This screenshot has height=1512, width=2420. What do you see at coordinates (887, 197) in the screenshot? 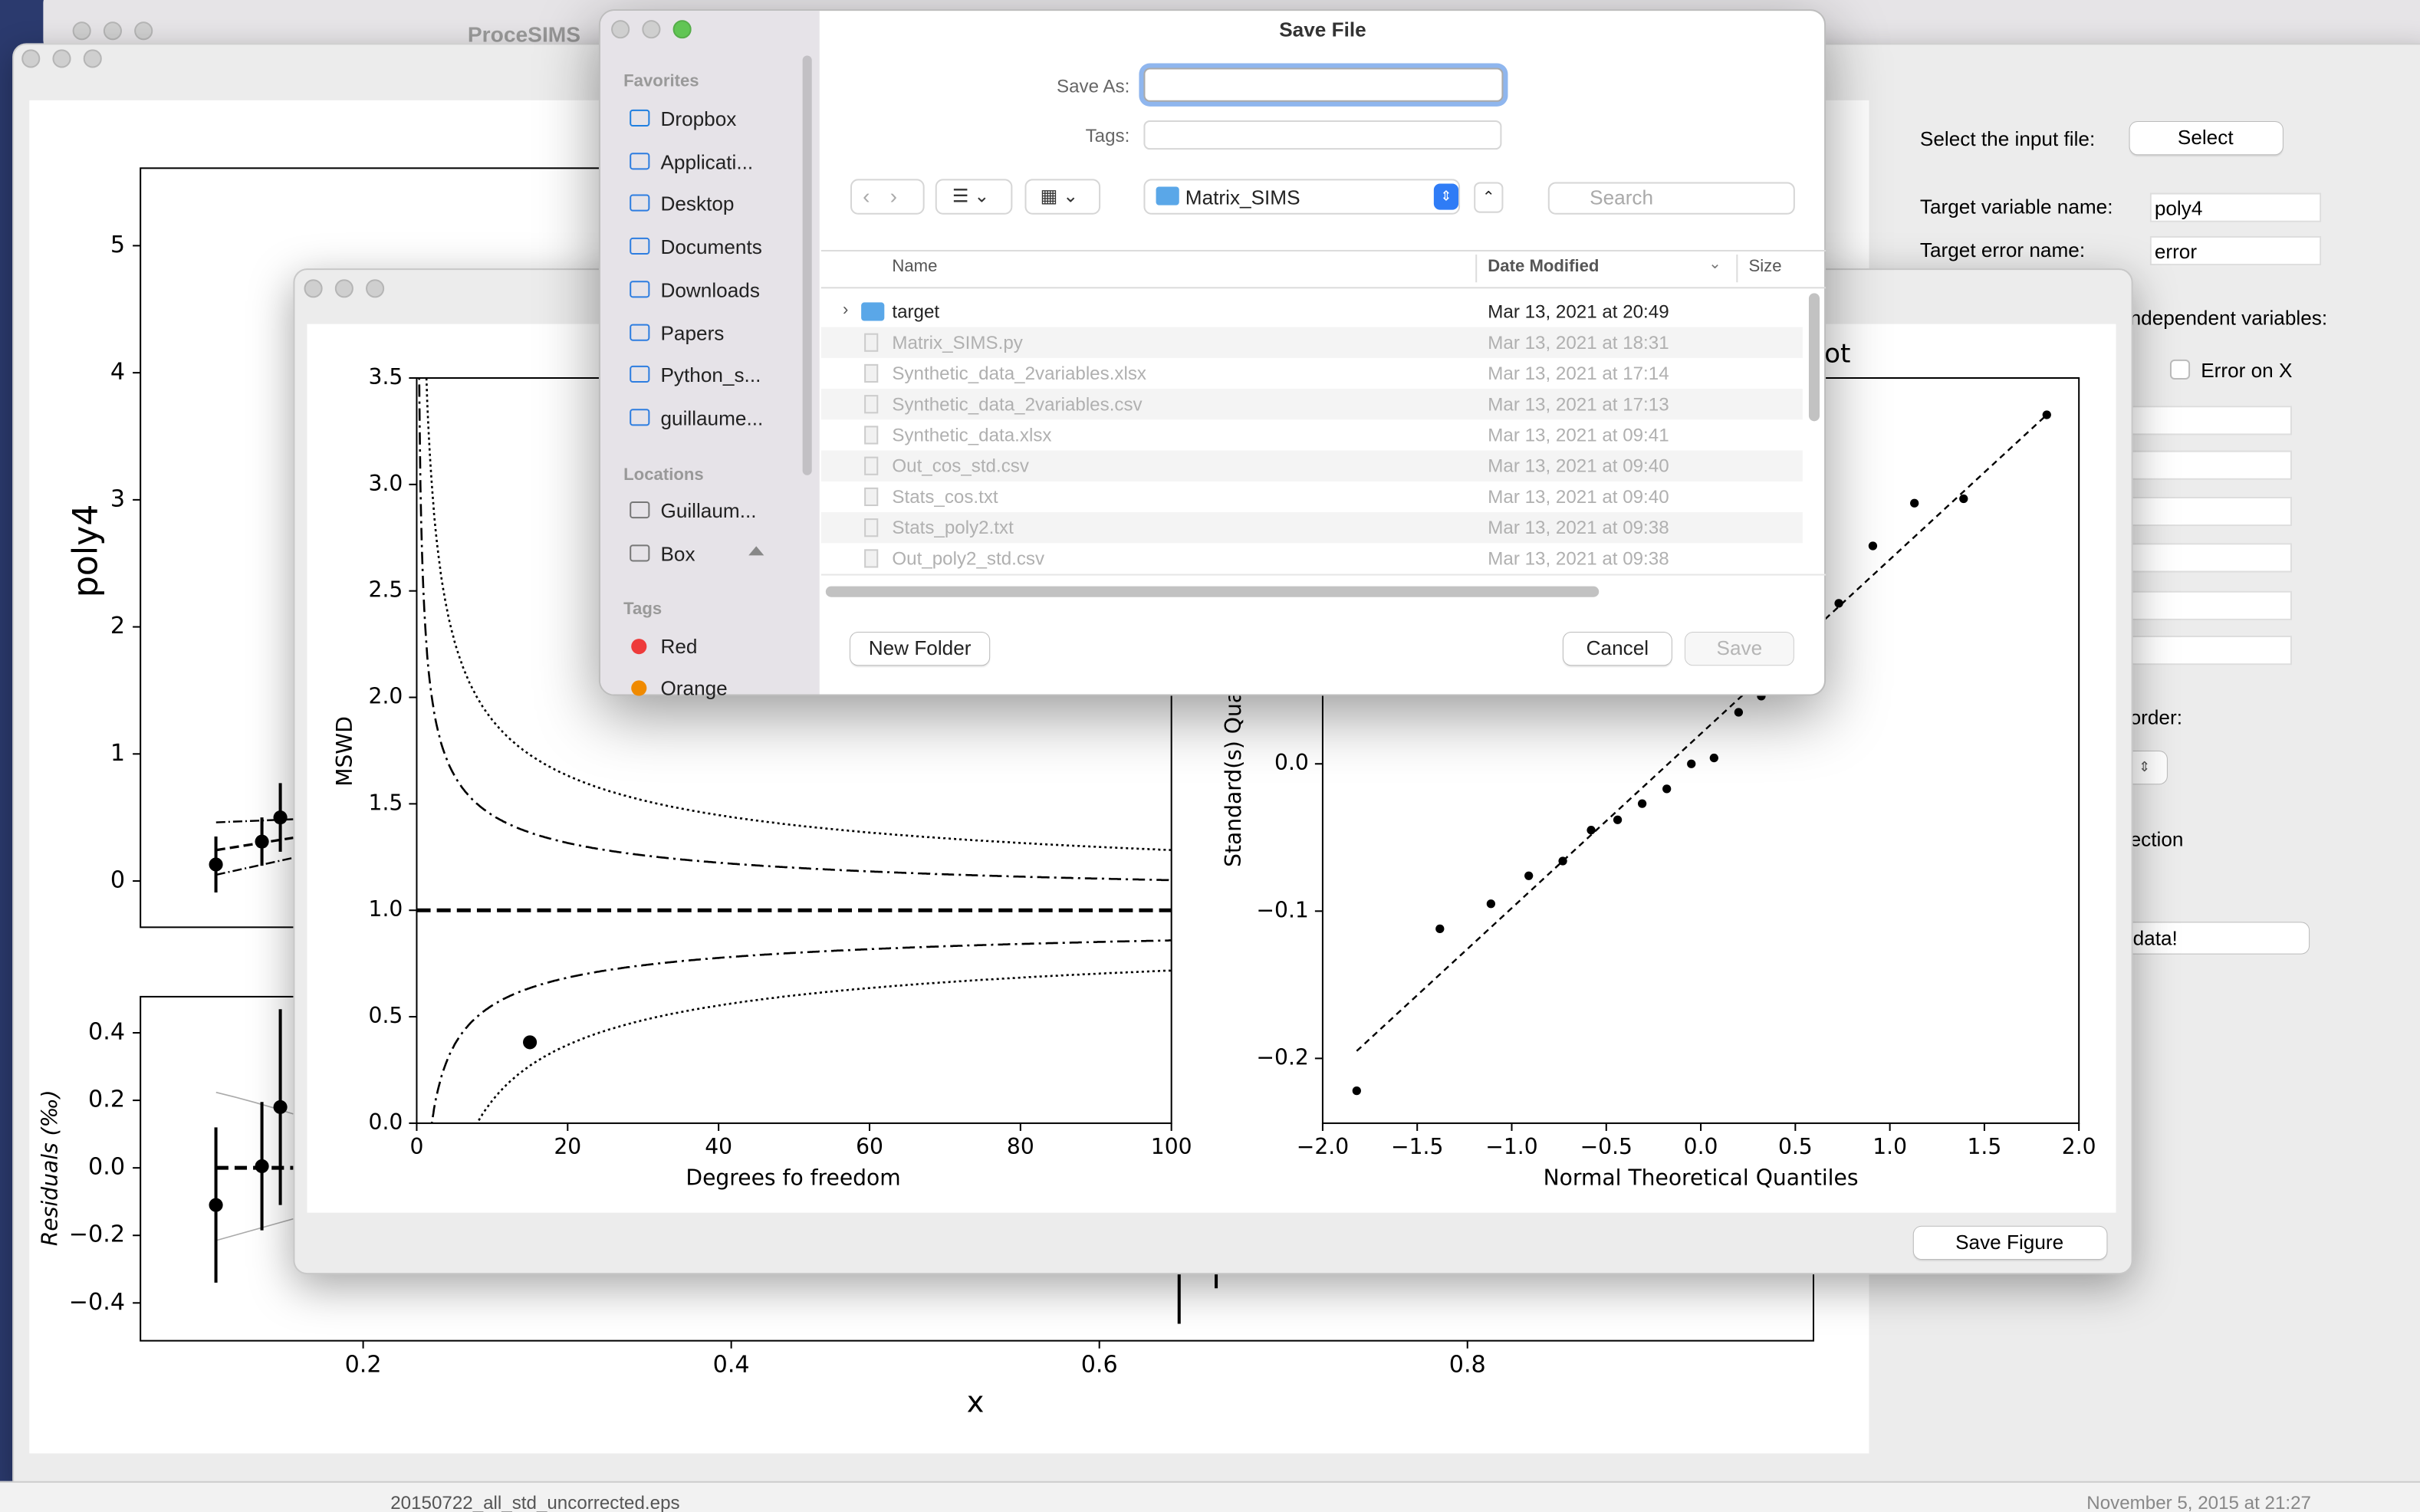
I see `nav-buttons: ‹›` at bounding box center [887, 197].